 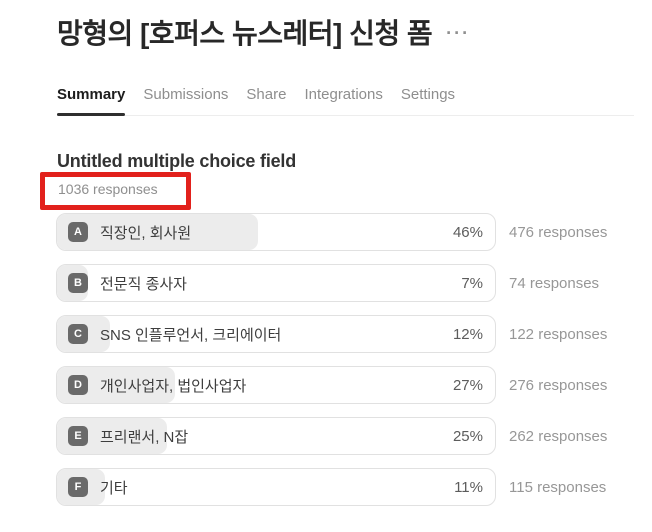 I want to click on option-letter-badge: A, so click(x=78, y=232).